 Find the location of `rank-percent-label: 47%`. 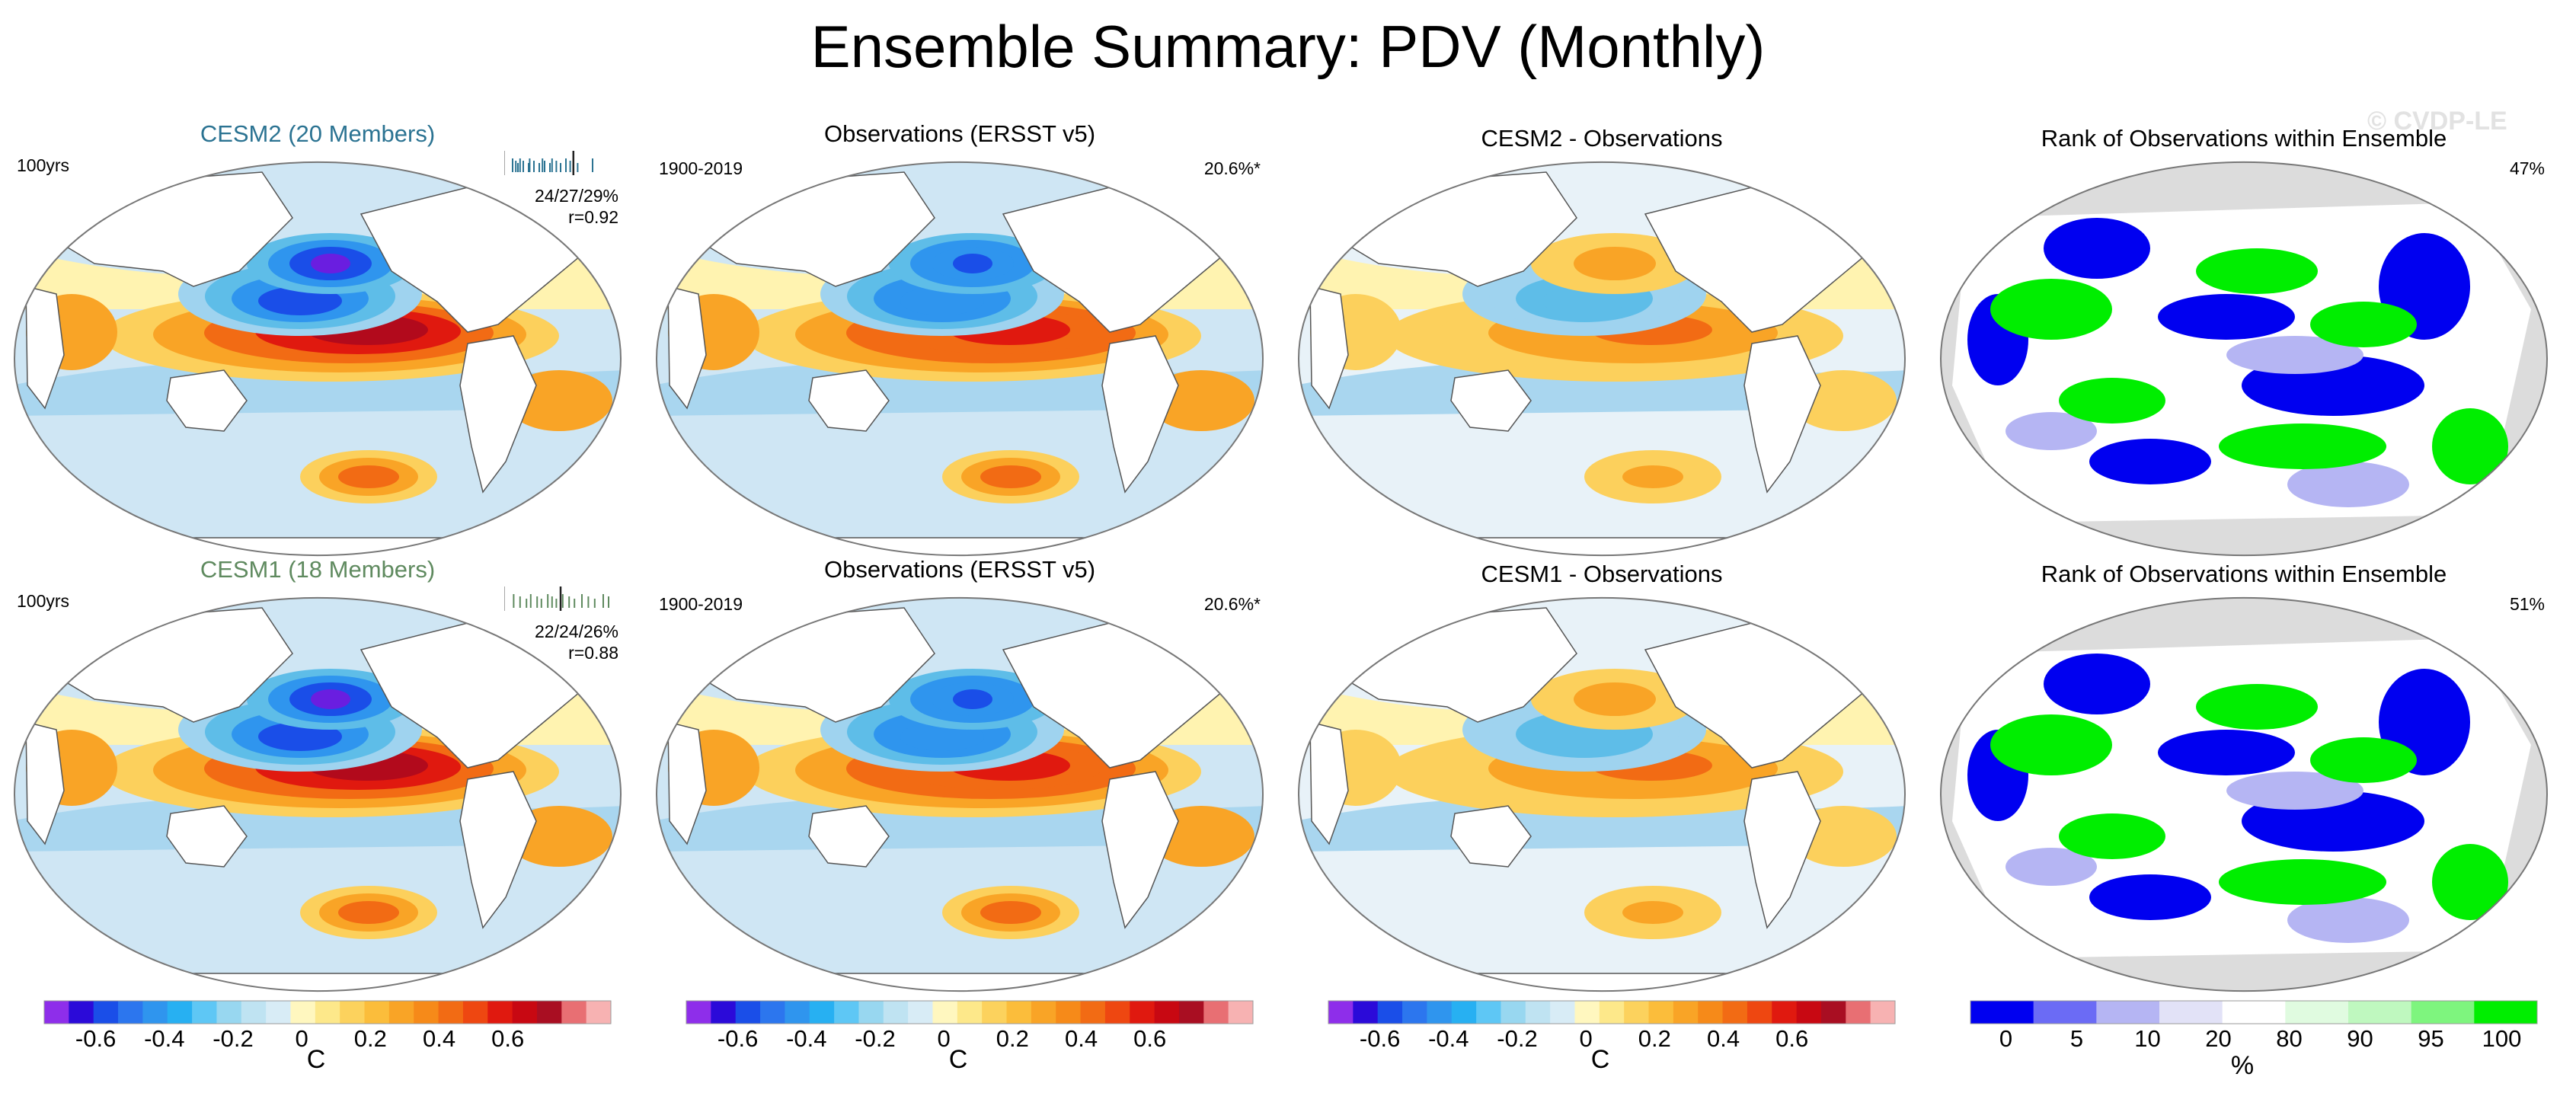

rank-percent-label: 47% is located at coordinates (2527, 168).